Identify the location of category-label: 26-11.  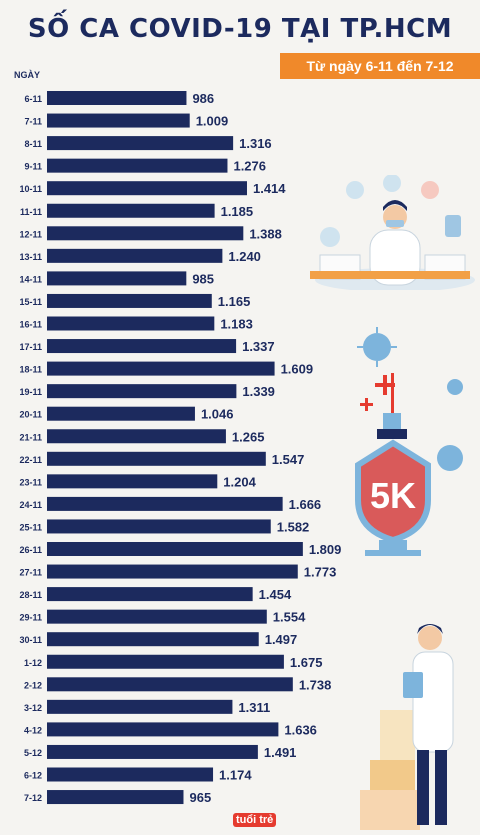
(30, 550).